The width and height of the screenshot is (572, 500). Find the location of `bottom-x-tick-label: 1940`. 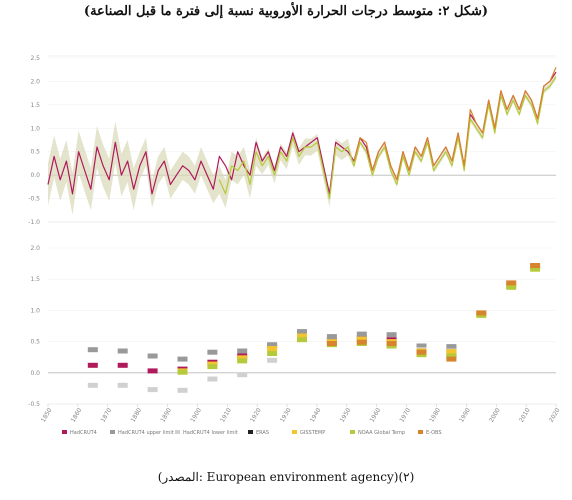

bottom-x-tick-label: 1940 is located at coordinates (316, 415).